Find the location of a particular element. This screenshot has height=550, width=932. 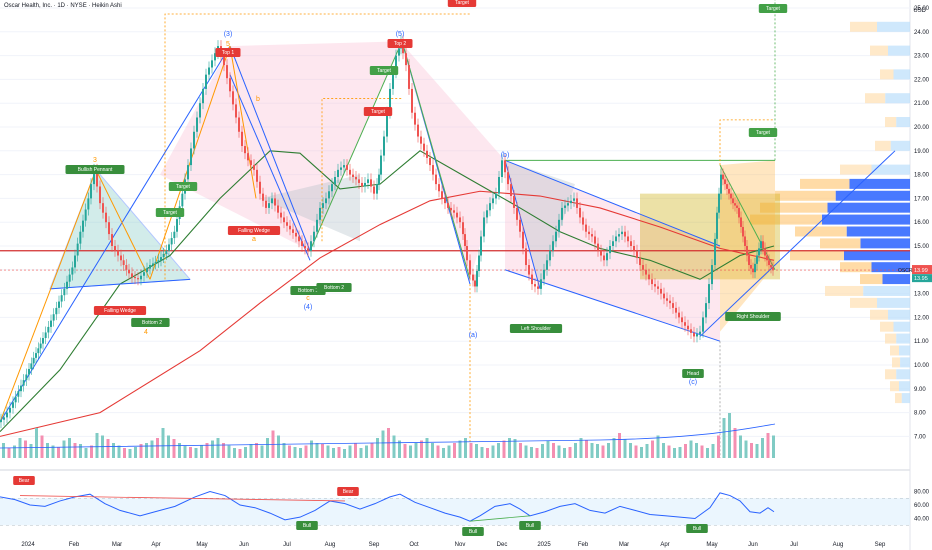

volume-ma is located at coordinates (388, 436).